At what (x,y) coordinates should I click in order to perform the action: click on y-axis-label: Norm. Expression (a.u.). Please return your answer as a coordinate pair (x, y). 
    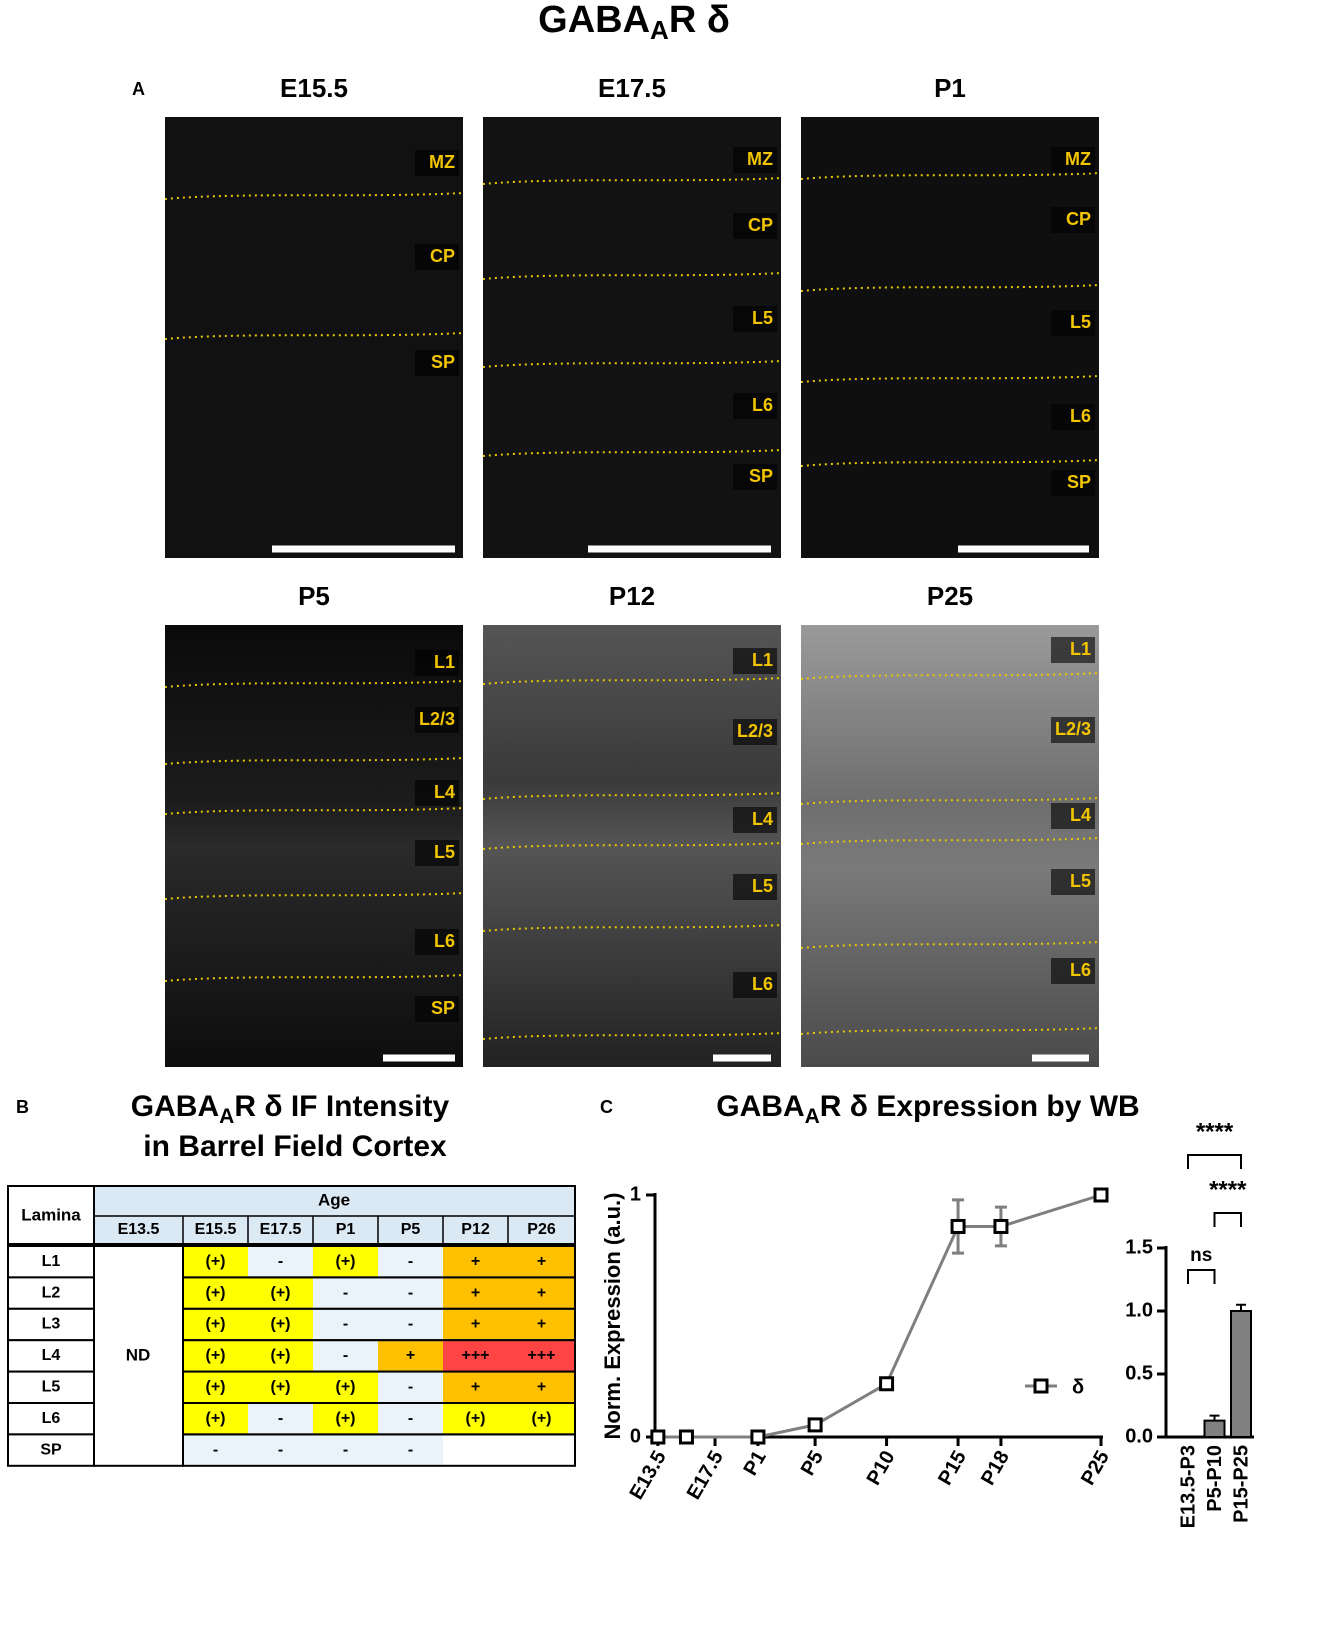
    Looking at the image, I should click on (612, 1316).